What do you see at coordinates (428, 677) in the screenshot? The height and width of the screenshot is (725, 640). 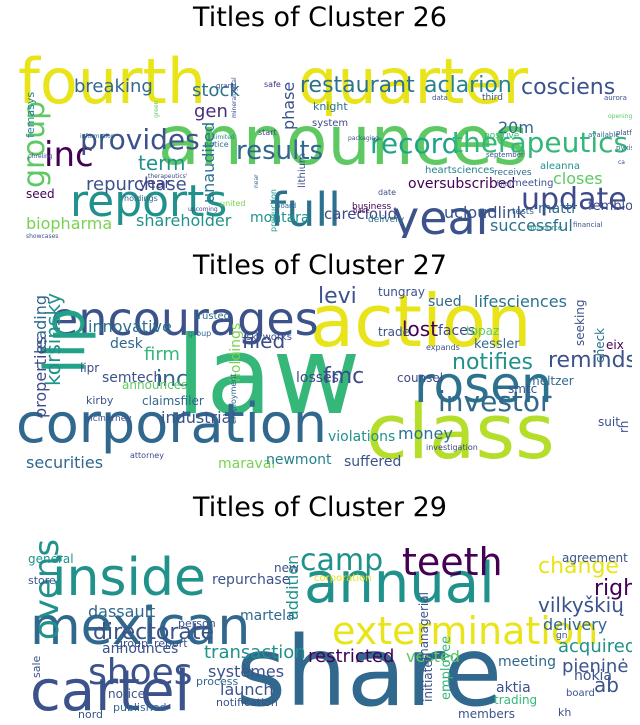 I see `word-2-39: initiated` at bounding box center [428, 677].